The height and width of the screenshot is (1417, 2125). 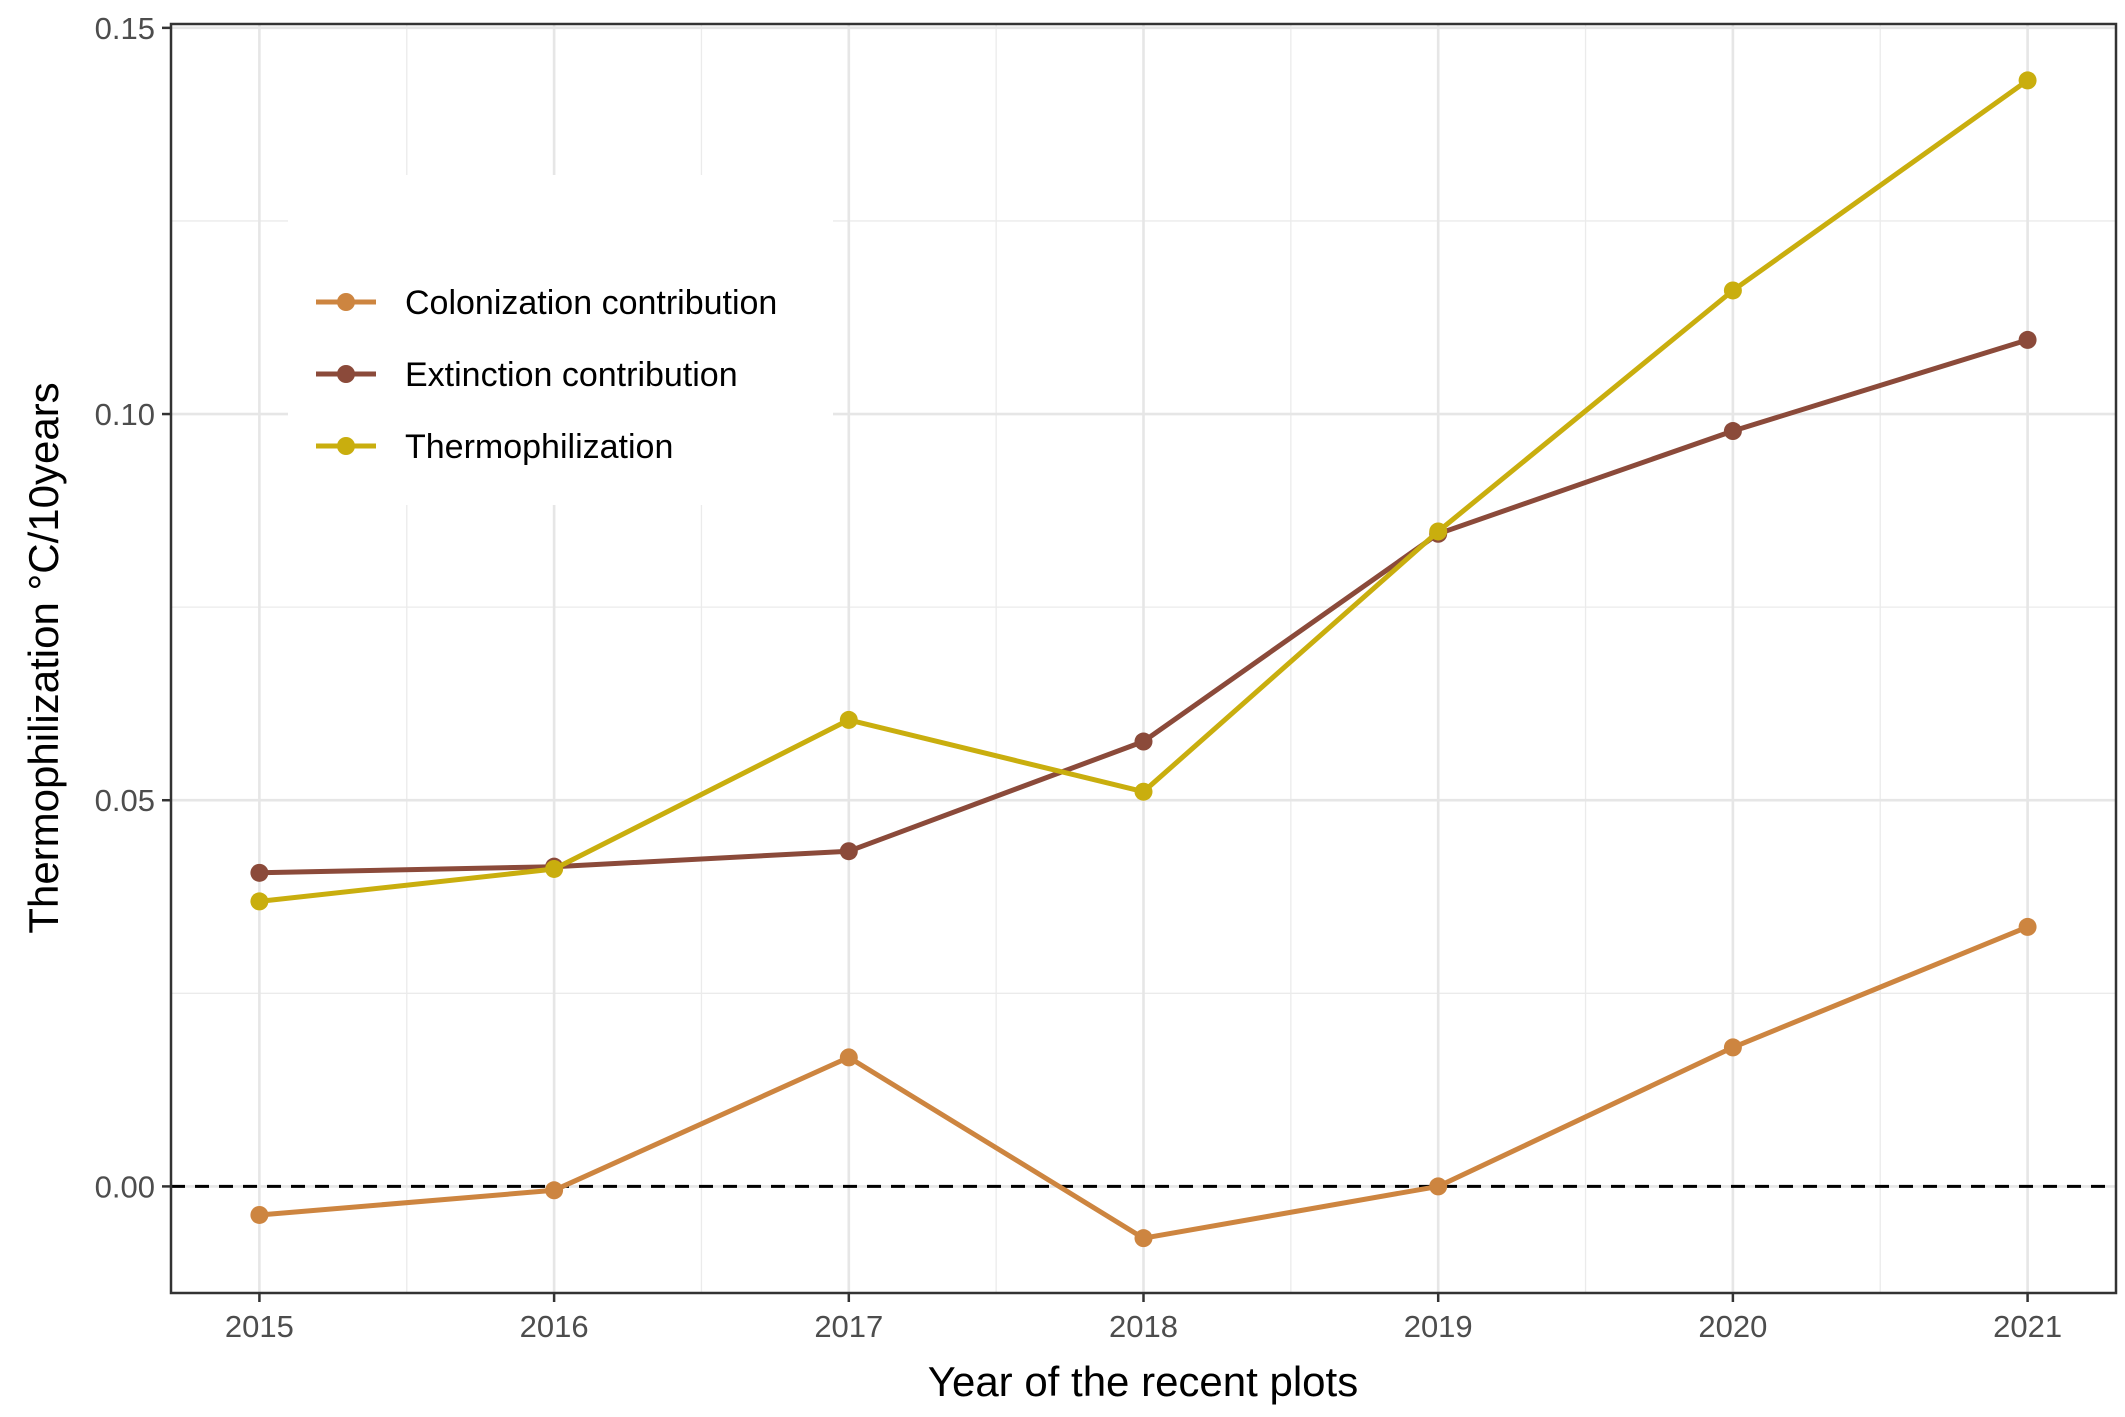 I want to click on x-tick-label: 2021, so click(x=2027, y=1326).